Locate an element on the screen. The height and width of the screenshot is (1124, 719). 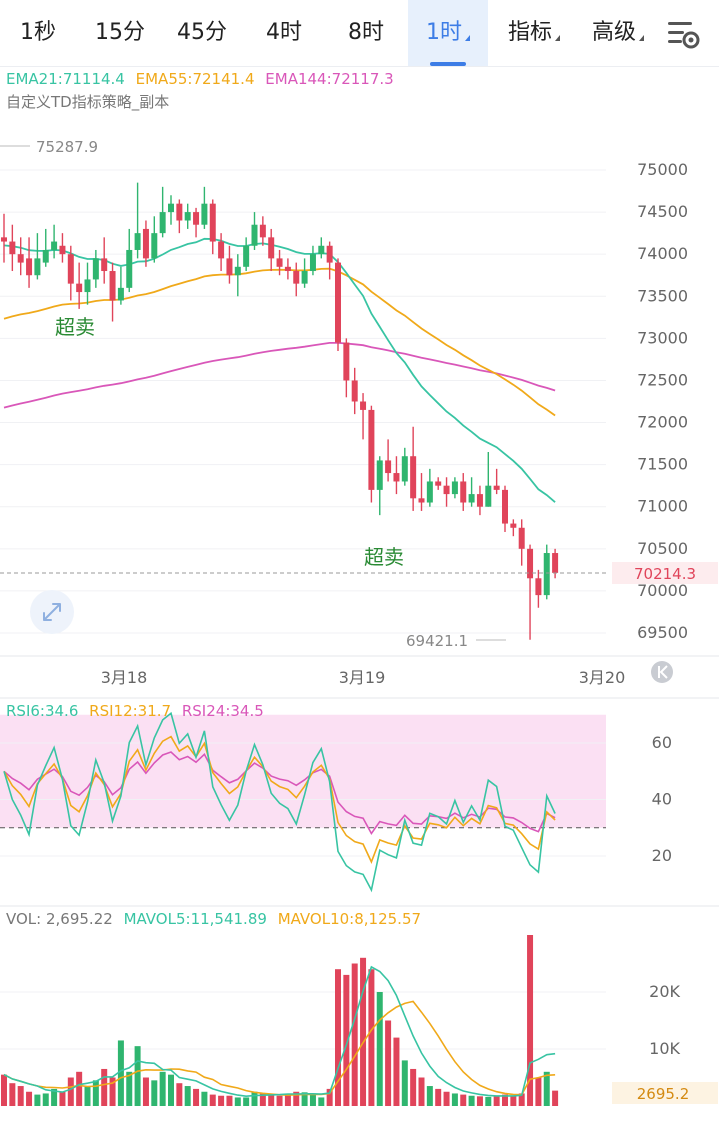
interval-tab-bar: 1秒 15分 45分 4时 8时 1时 指标 高级 is located at coordinates (359, 33).